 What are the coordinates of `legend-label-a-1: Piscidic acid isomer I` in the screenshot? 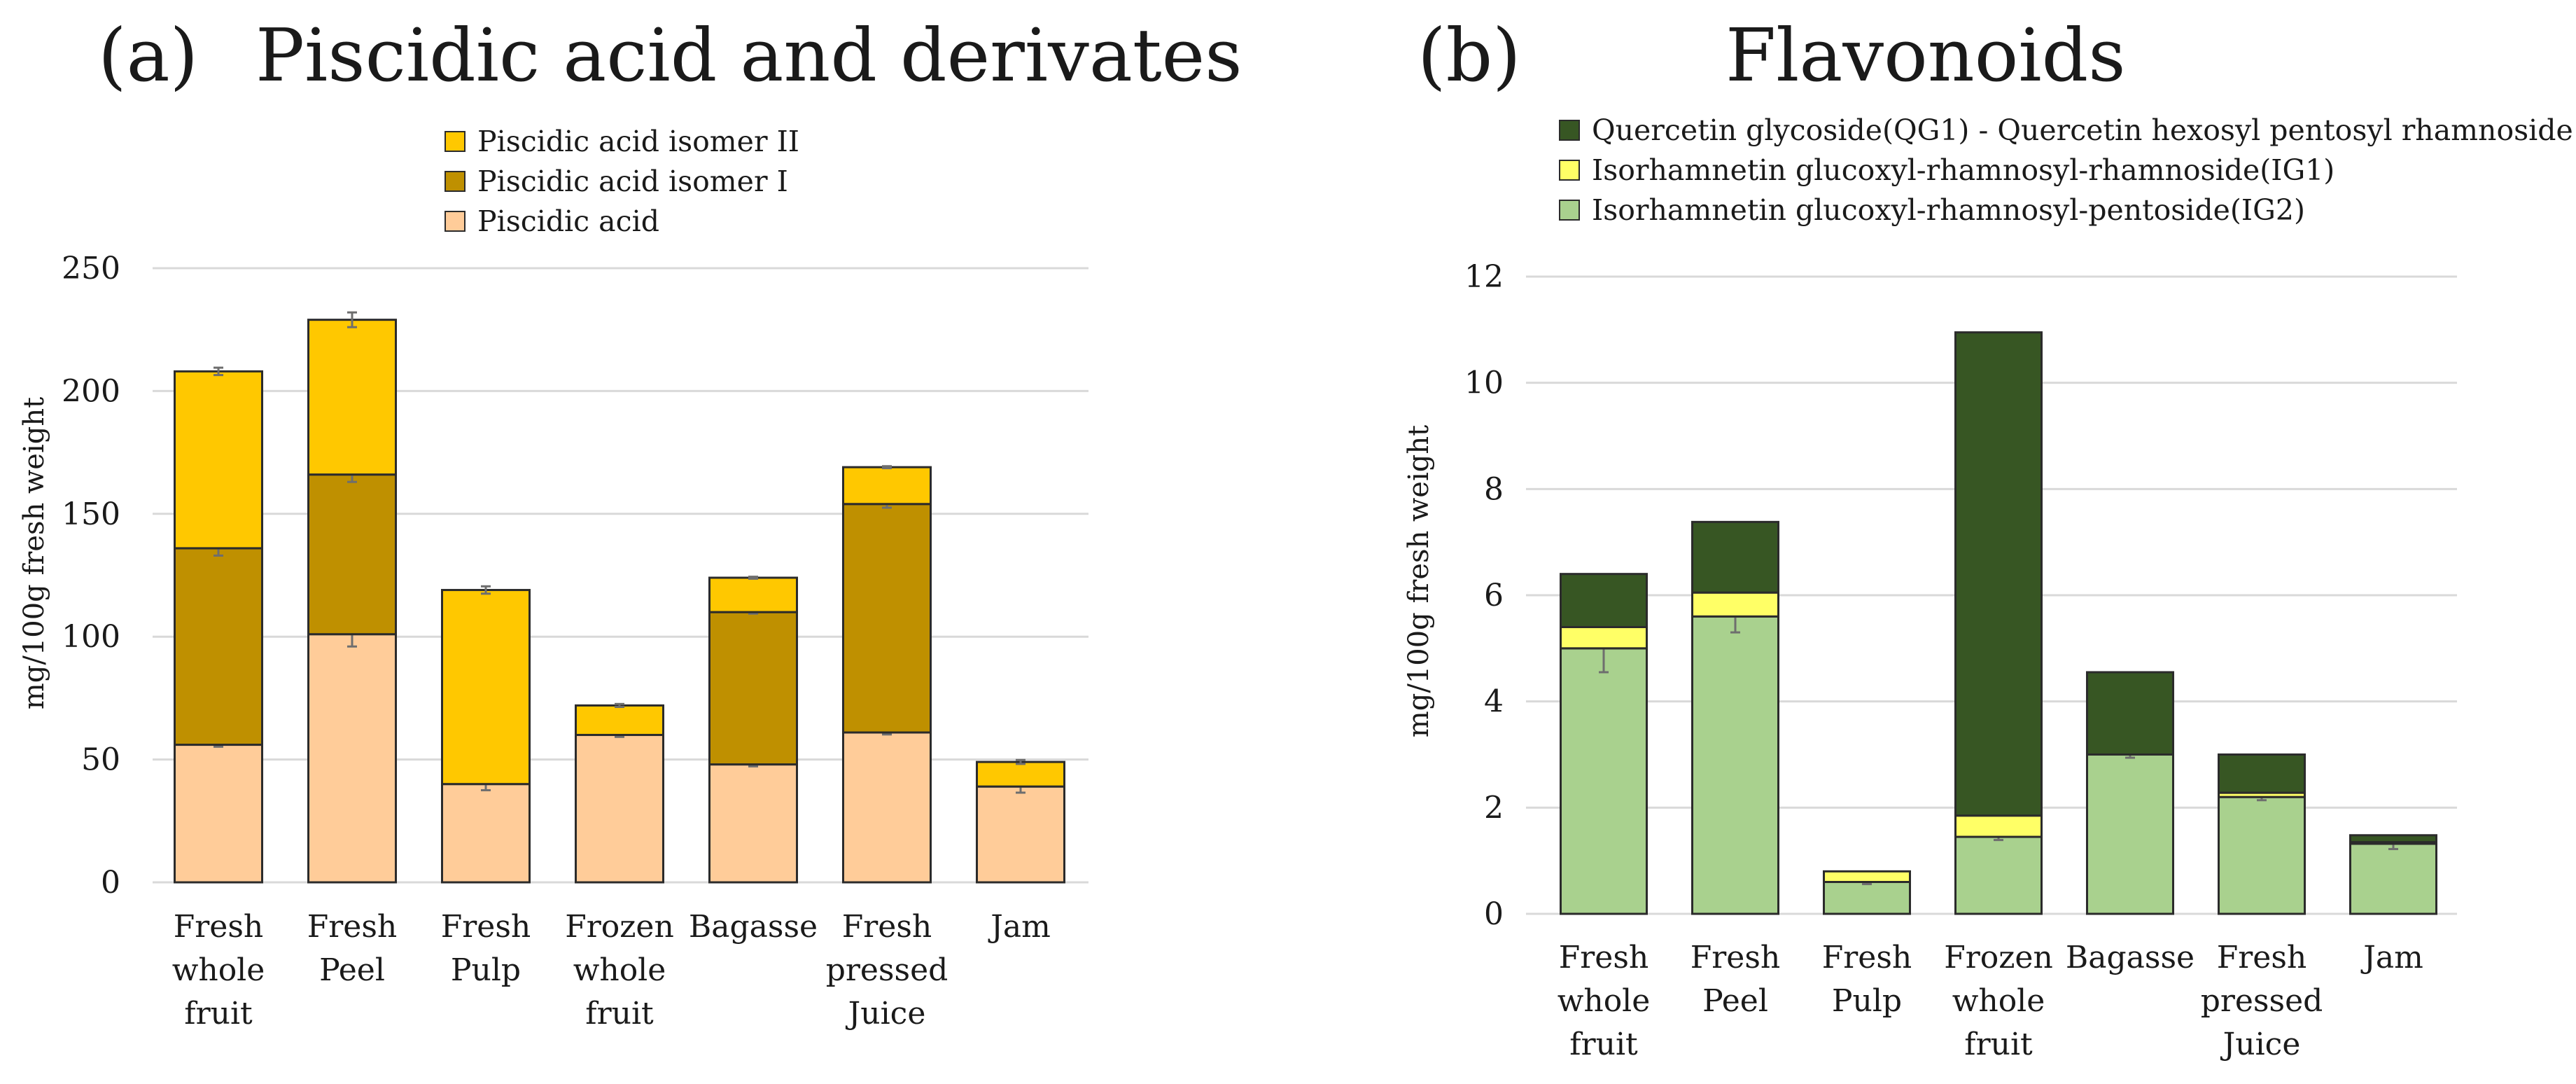 It's located at (632, 181).